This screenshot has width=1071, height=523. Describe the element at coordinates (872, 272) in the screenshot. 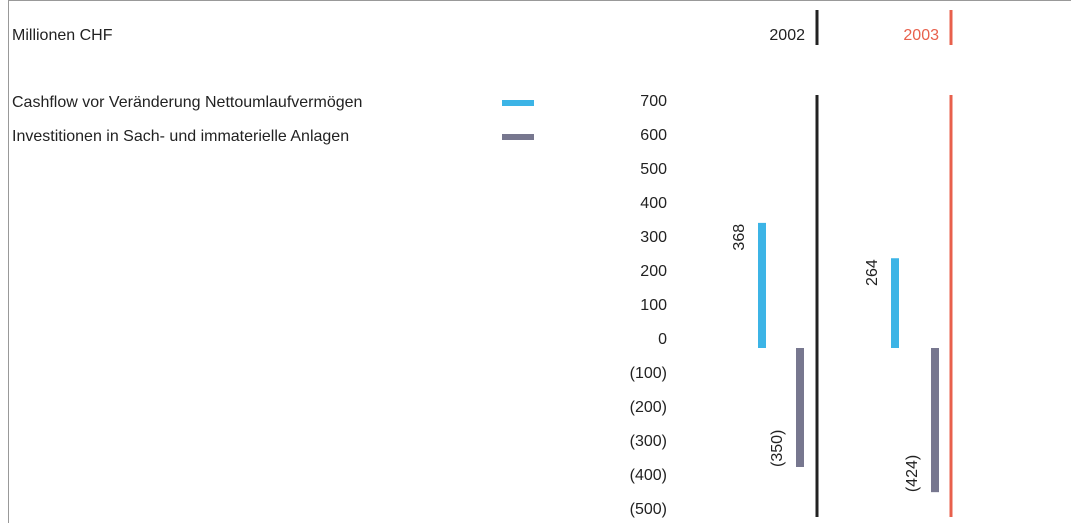

I see `value-label: 264` at that location.